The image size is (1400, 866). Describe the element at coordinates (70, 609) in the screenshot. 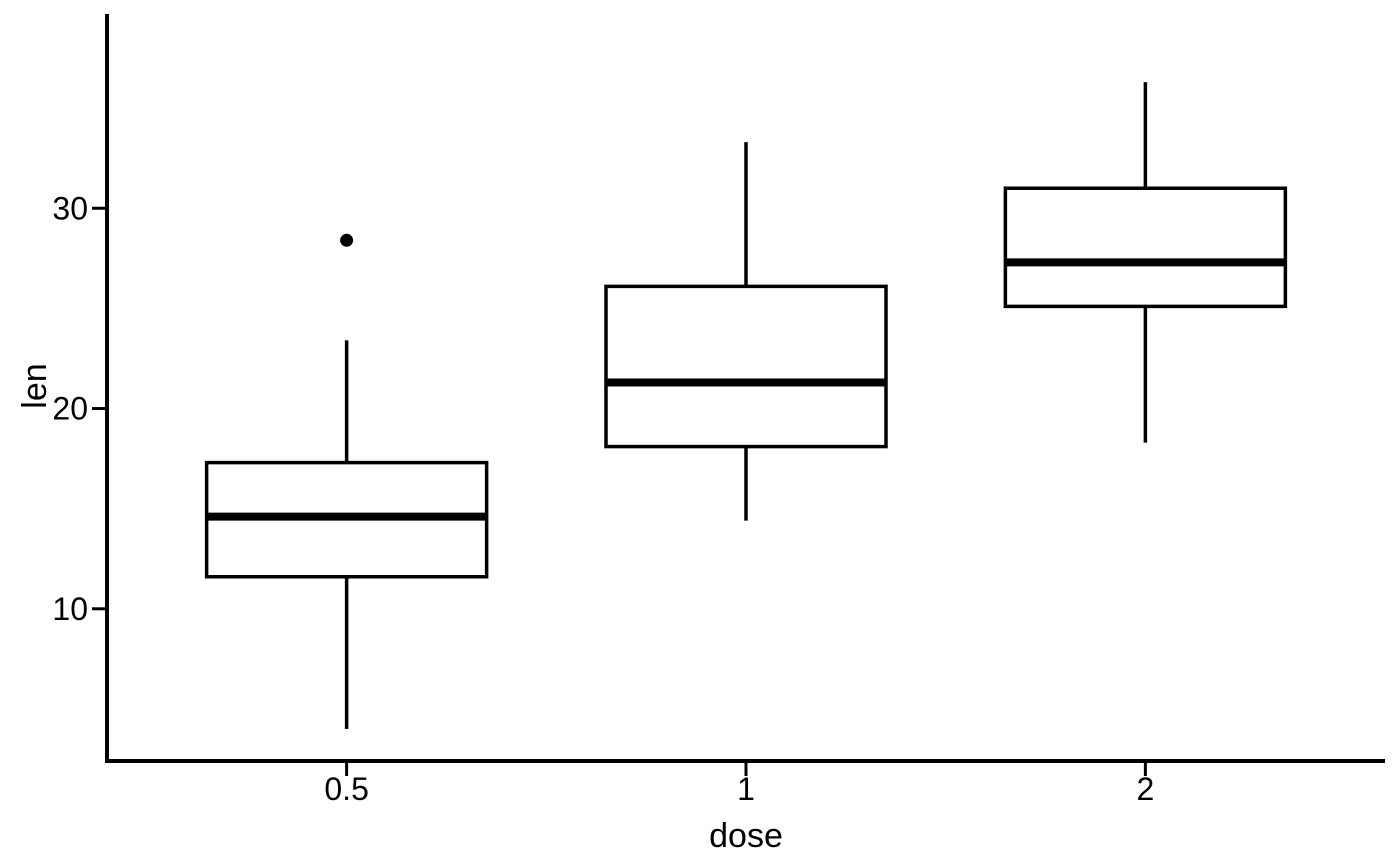

I see `y-tick-label: 10` at that location.